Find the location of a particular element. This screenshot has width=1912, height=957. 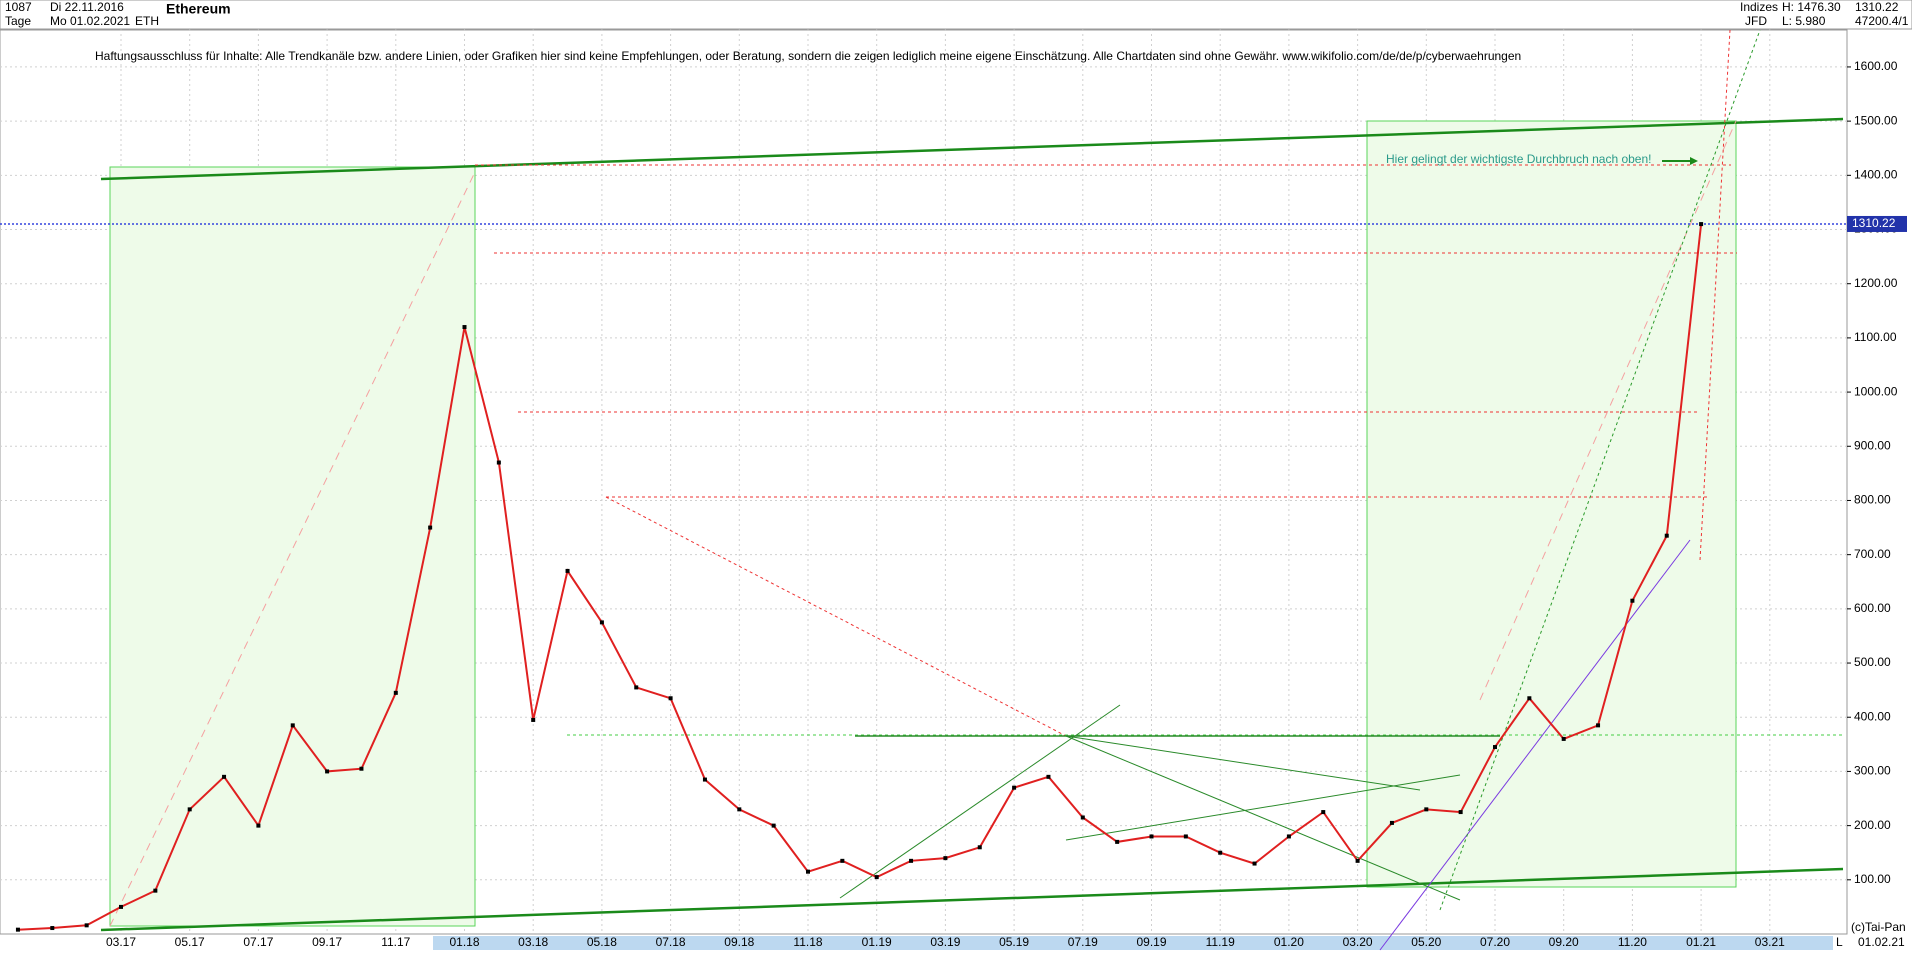

x-tick-label: 05.17 is located at coordinates (190, 942).